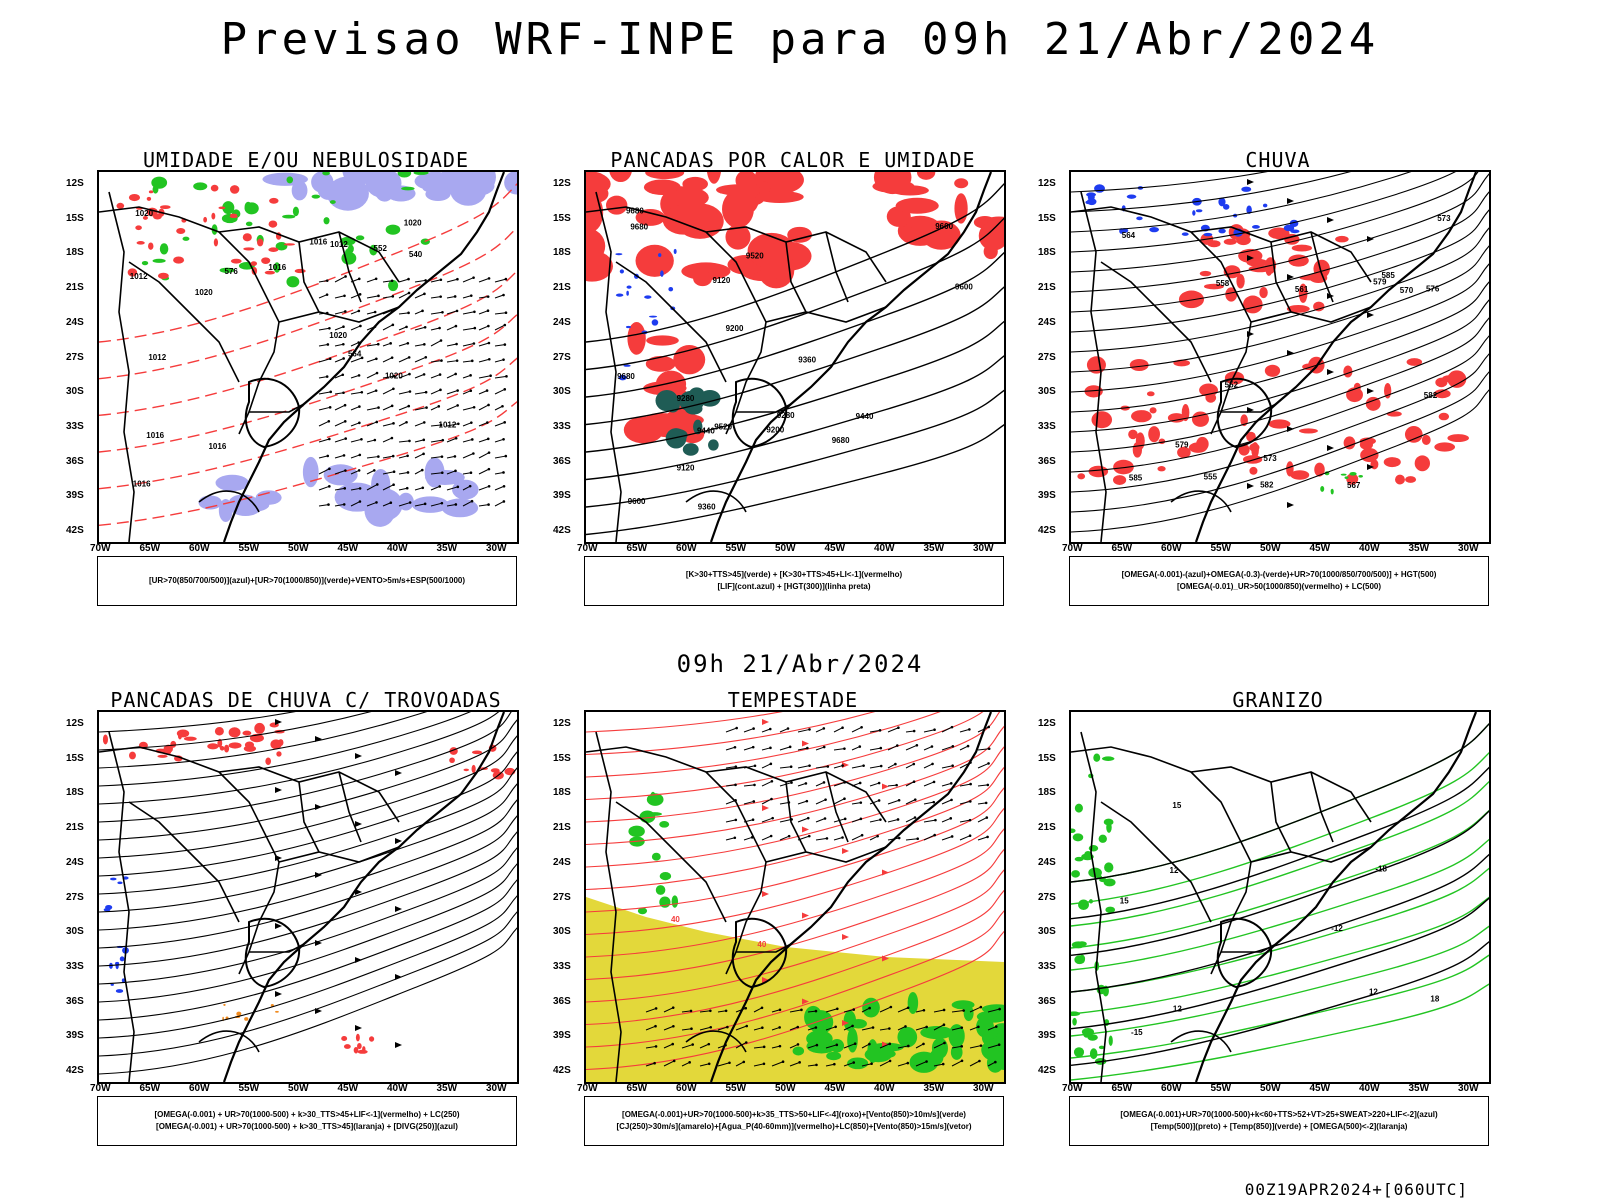 The image size is (1600, 1200). Describe the element at coordinates (664, 382) in the screenshot. I see `instability-red` at that location.